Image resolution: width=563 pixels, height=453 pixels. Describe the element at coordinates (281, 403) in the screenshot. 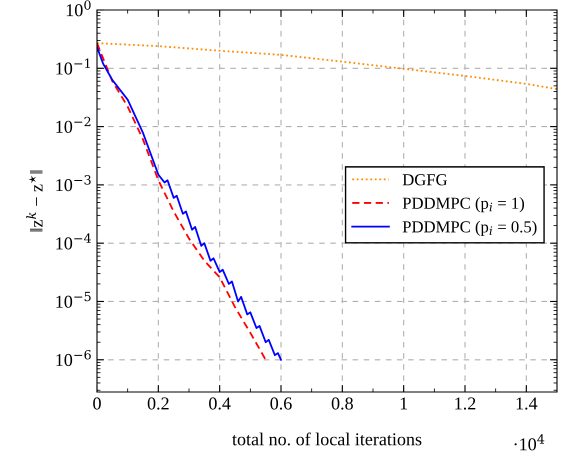

I see `x-tick-label: 0.6` at that location.